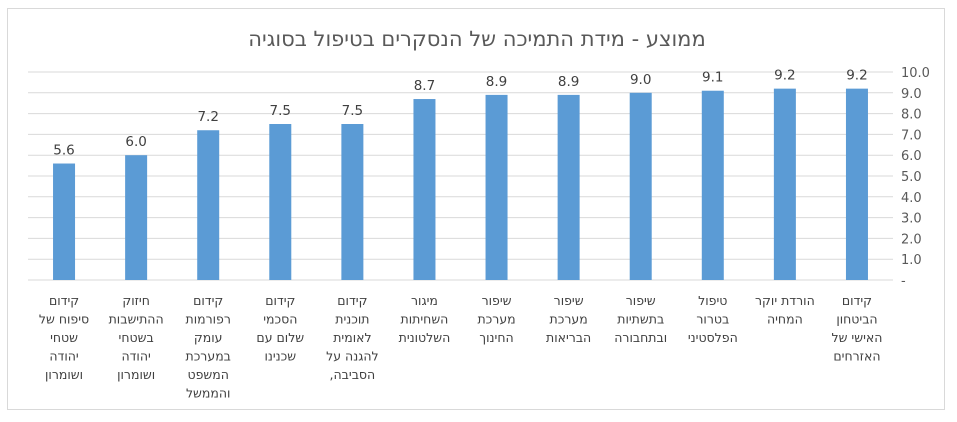 The image size is (957, 422). What do you see at coordinates (280, 319) in the screenshot?
I see `category-label-line: הסכמי` at bounding box center [280, 319].